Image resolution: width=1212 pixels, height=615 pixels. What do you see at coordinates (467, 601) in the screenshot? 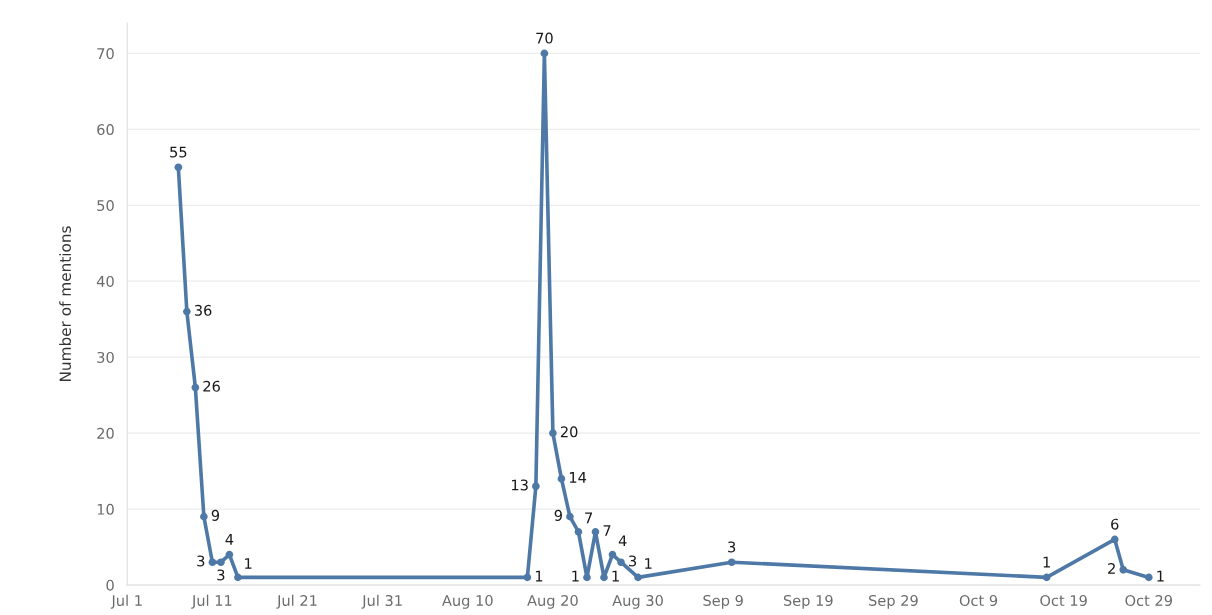
I see `x-tick-label: Aug 10` at bounding box center [467, 601].